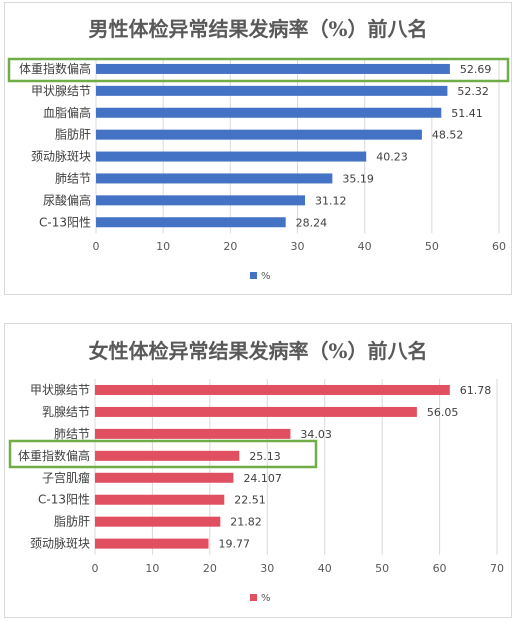 Image resolution: width=518 pixels, height=621 pixels. Describe the element at coordinates (235, 544) in the screenshot. I see `value-label: 19.77` at that location.